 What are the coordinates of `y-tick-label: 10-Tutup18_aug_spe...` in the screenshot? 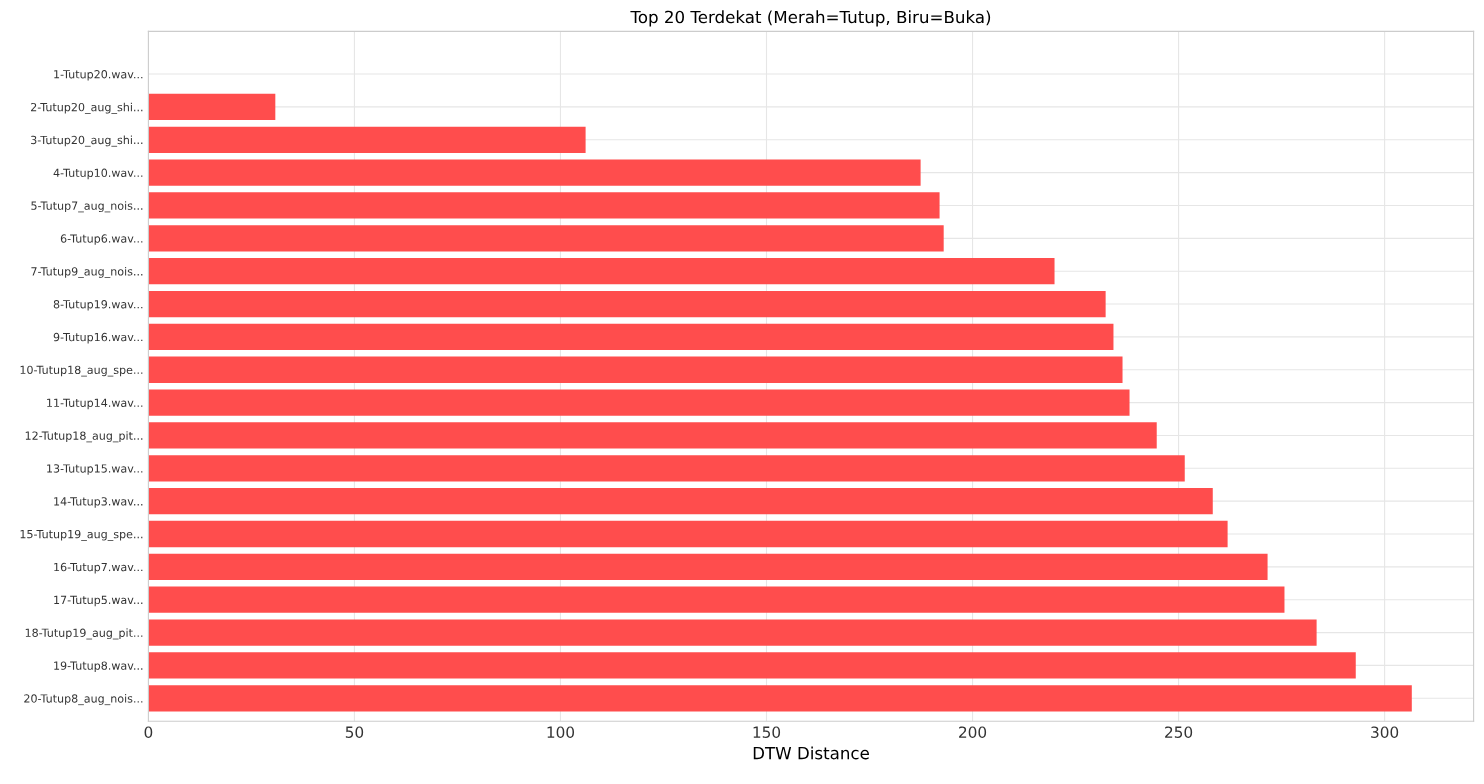 It's located at (81, 371).